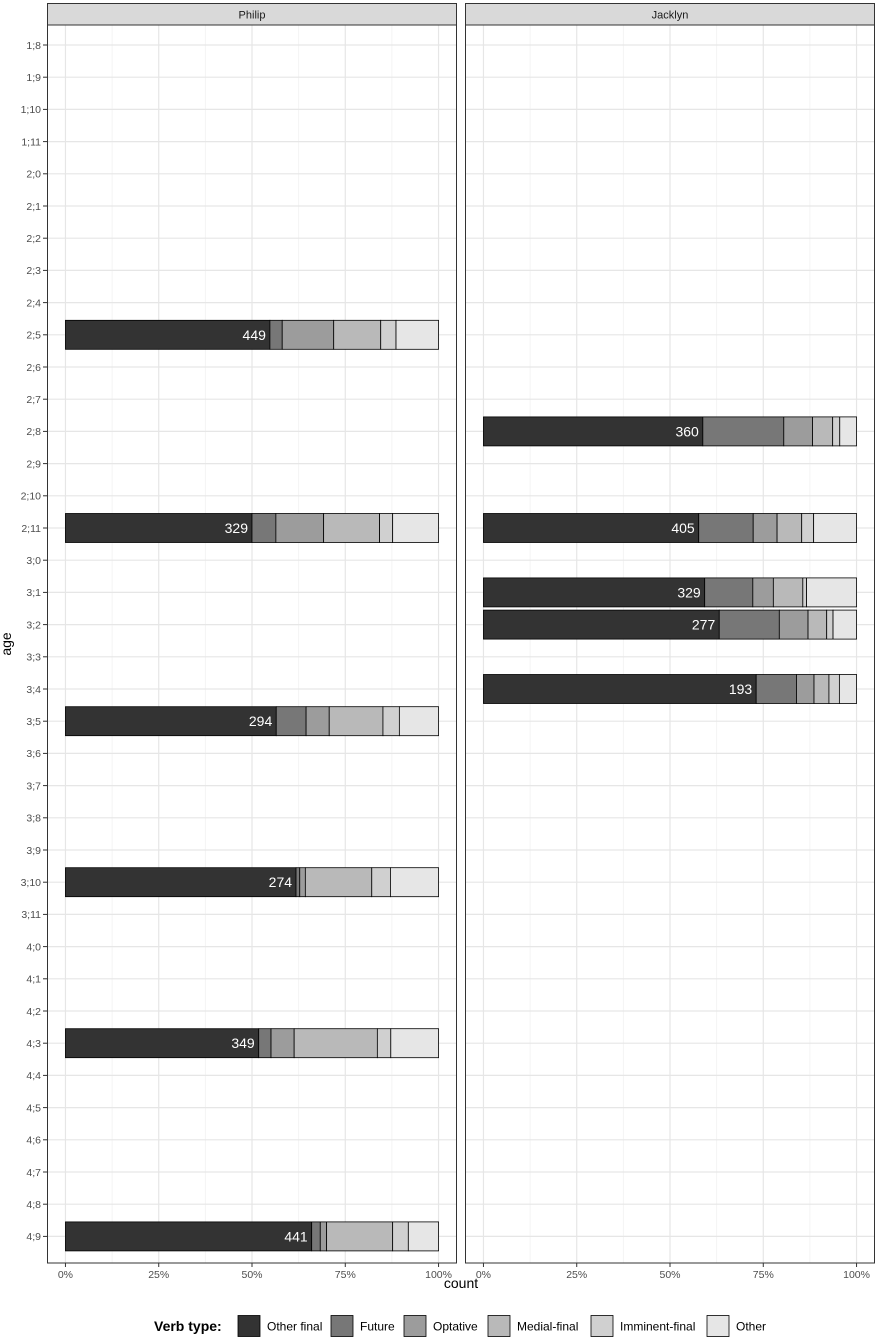 This screenshot has height=1339, width=877. I want to click on bar-count-label: 294, so click(261, 721).